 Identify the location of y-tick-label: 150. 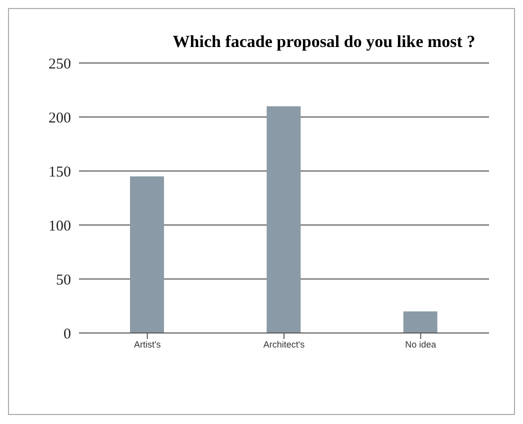
(59, 172).